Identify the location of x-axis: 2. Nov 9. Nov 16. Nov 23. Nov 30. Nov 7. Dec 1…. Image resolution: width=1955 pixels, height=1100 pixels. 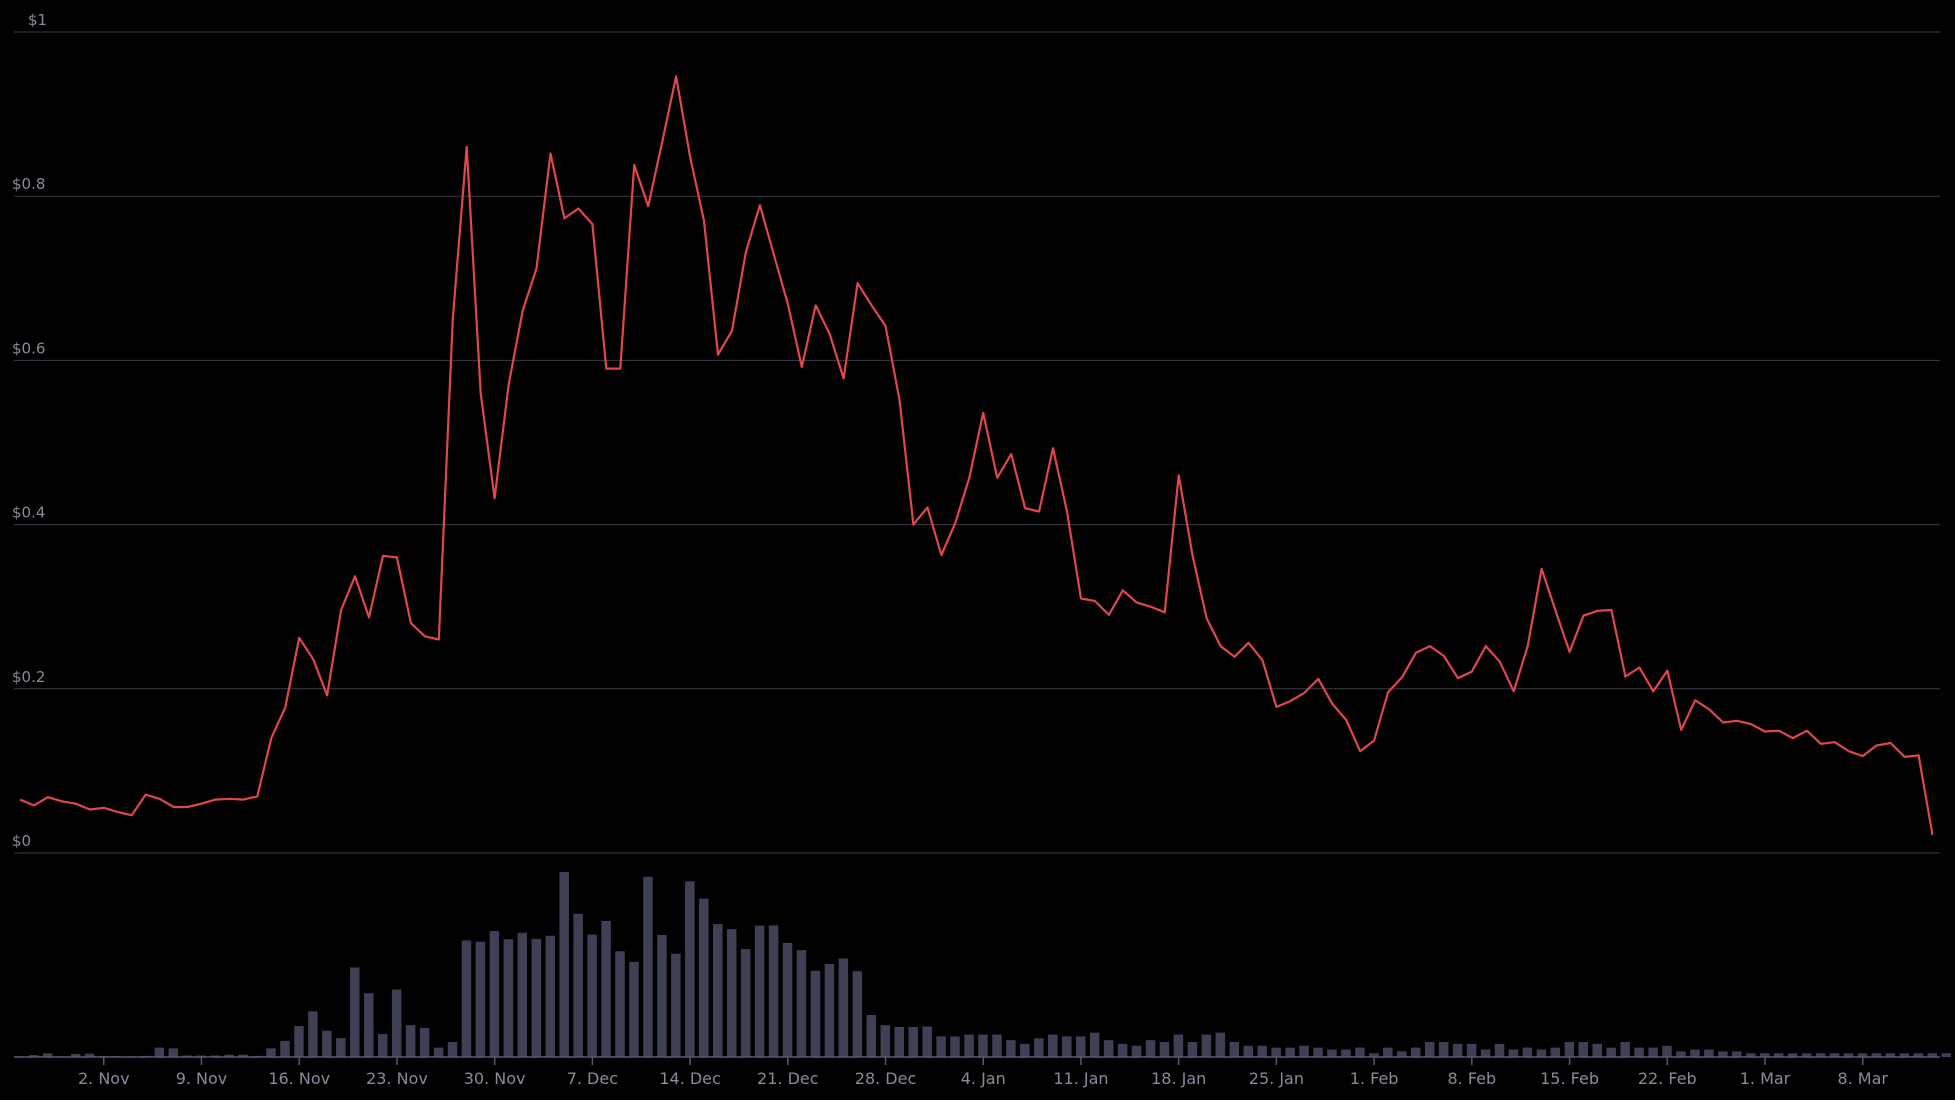
(983, 1072).